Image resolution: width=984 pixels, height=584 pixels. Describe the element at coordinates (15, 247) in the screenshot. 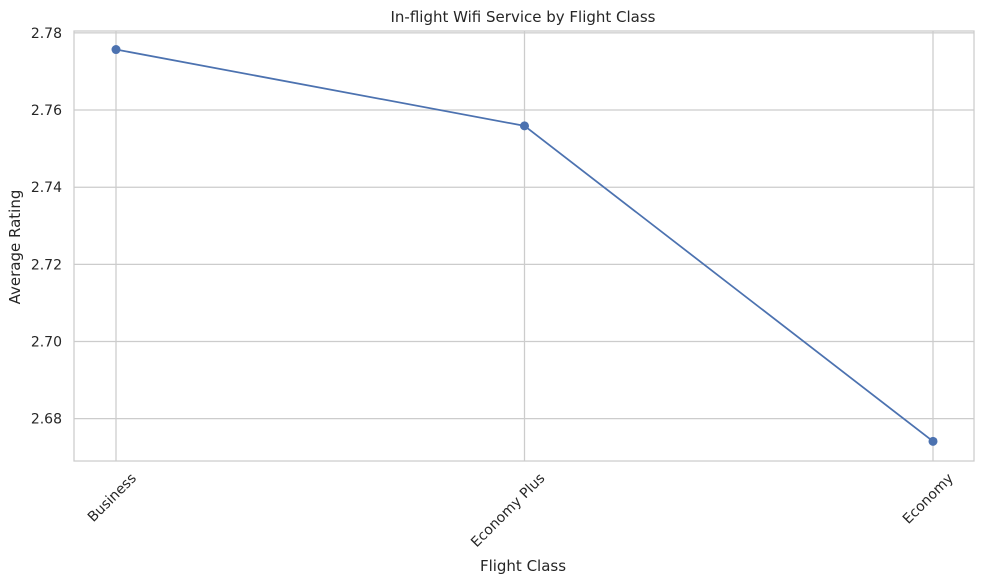

I see `y-axis-label: Average Rating` at that location.